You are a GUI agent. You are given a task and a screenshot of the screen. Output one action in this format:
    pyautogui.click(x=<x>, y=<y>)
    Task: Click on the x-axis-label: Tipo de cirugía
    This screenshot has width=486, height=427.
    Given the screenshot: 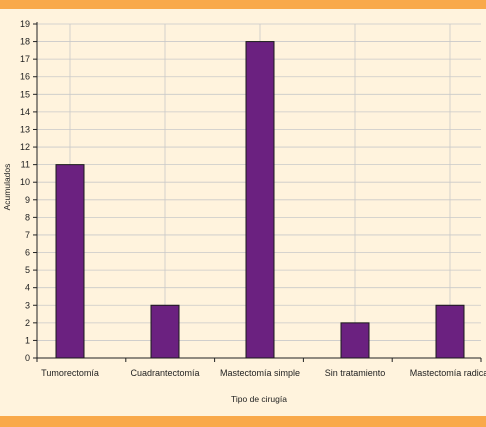 What is the action you would take?
    pyautogui.click(x=259, y=399)
    